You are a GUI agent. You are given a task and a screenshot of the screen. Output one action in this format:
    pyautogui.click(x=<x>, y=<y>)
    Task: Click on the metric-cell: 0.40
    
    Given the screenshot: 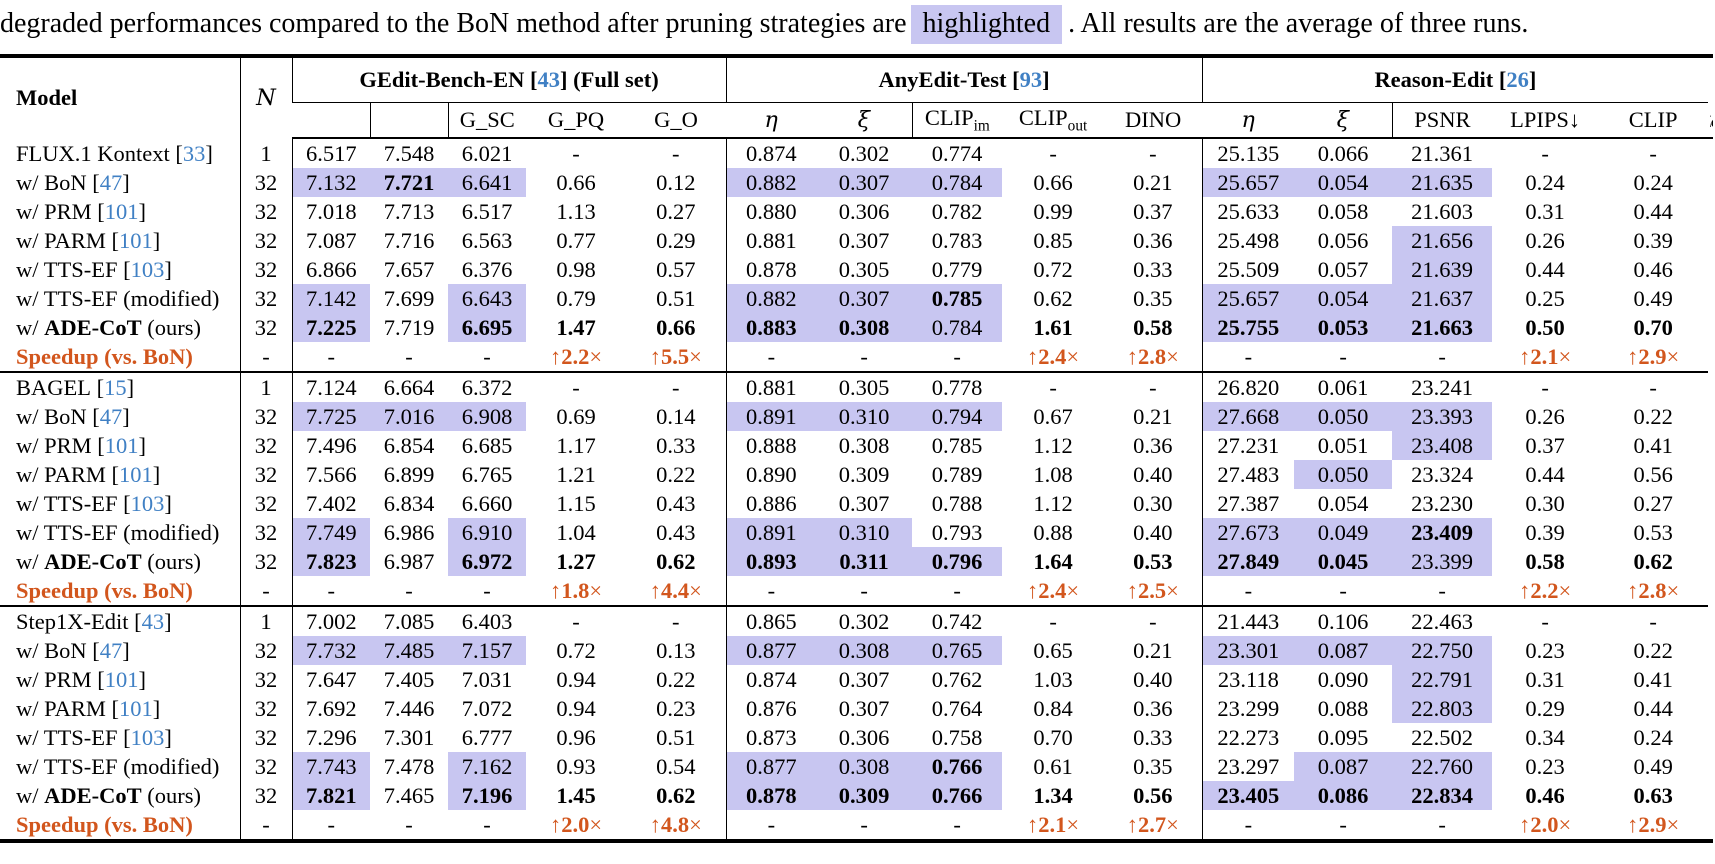 What is the action you would take?
    pyautogui.click(x=1153, y=474)
    